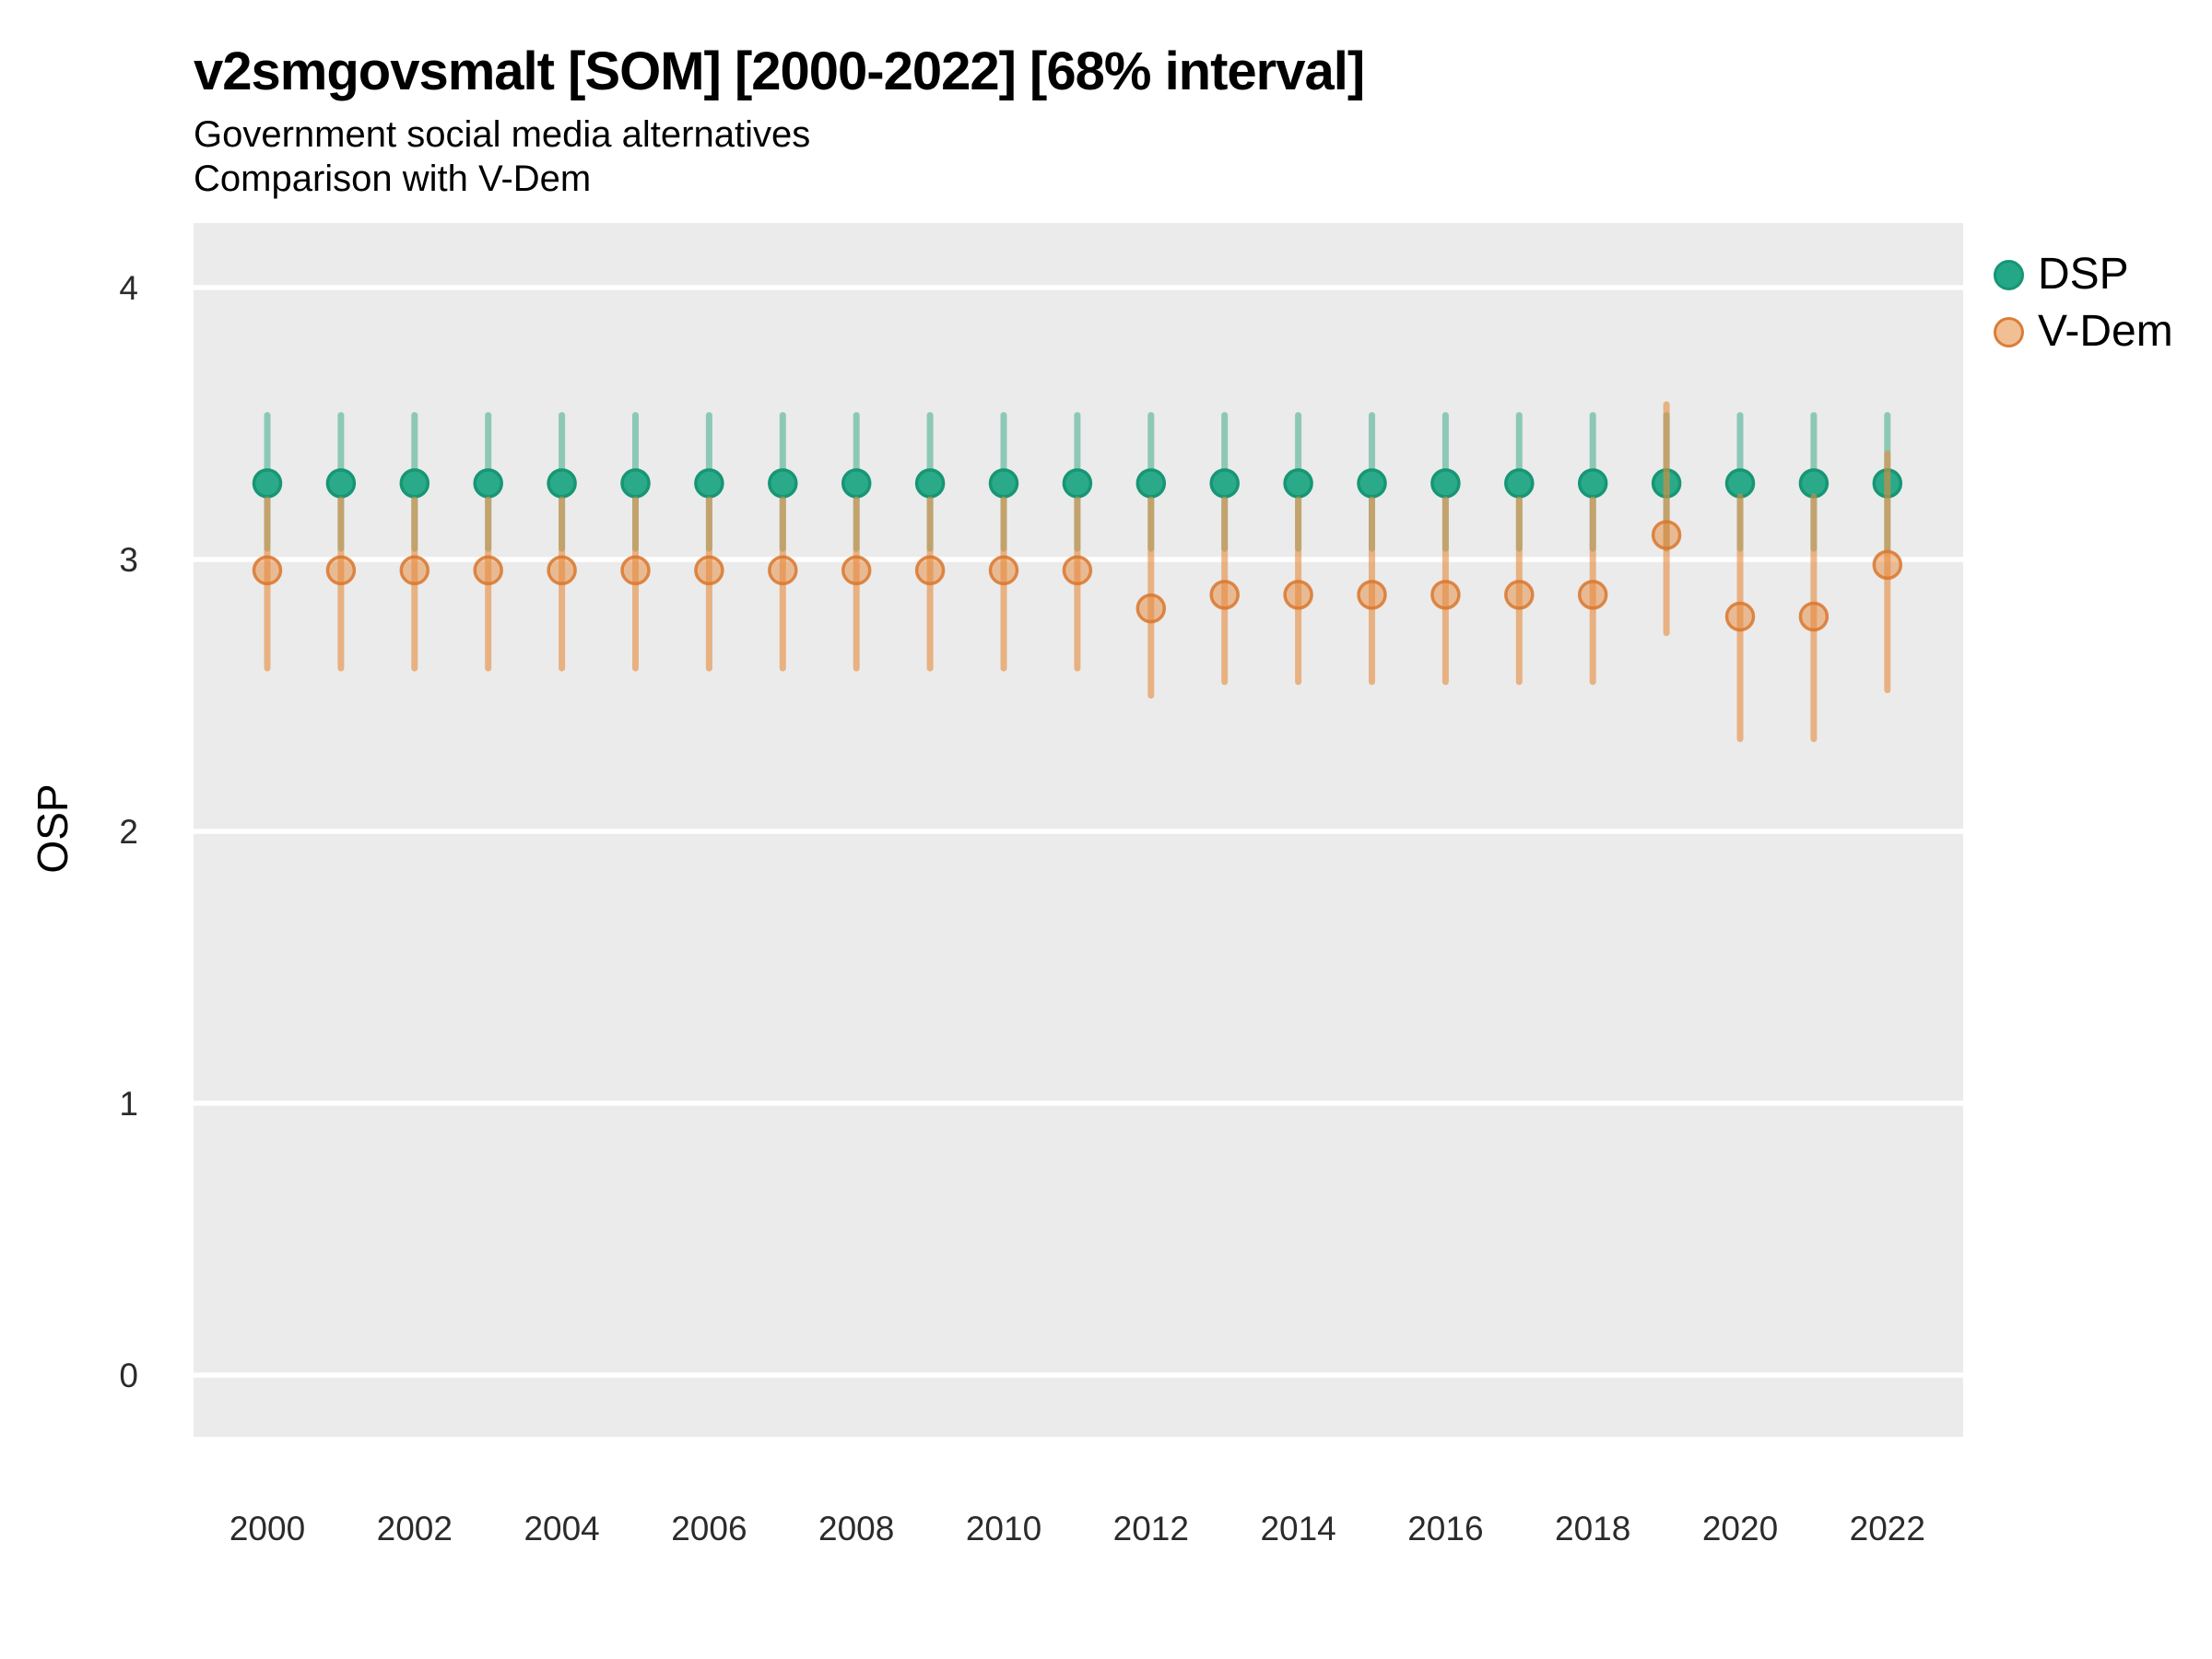  What do you see at coordinates (393, 179) in the screenshot?
I see `chart-subtitle-line2: Comparison with V-Dem` at bounding box center [393, 179].